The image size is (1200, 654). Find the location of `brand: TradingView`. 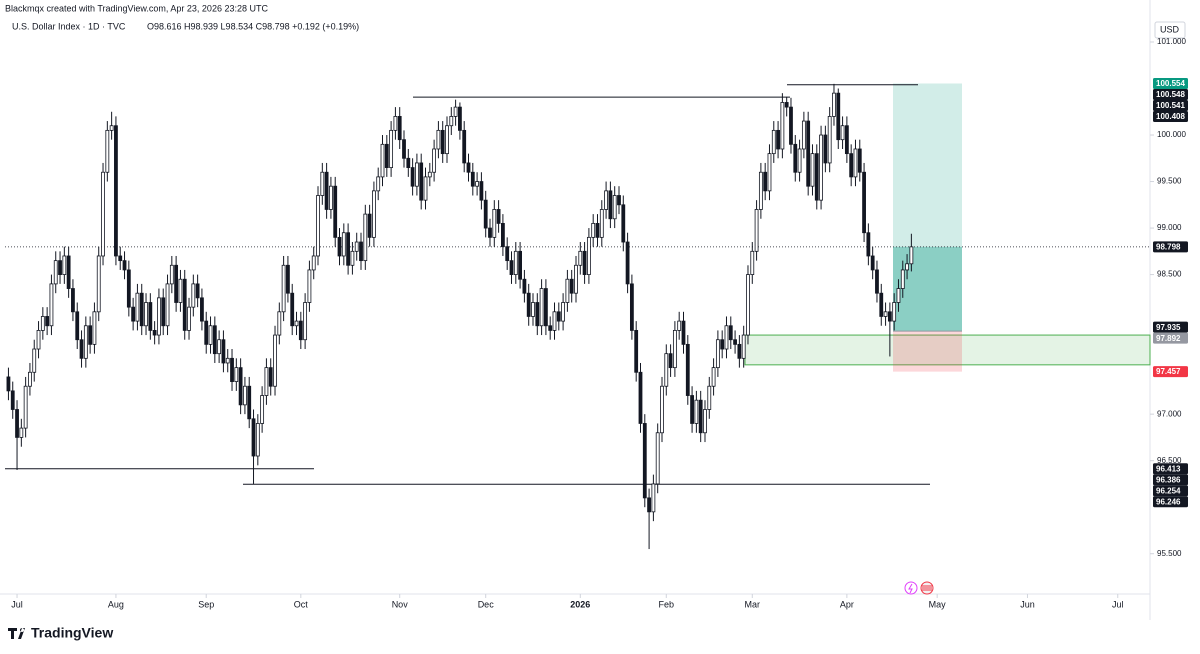

brand: TradingView is located at coordinates (72, 633).